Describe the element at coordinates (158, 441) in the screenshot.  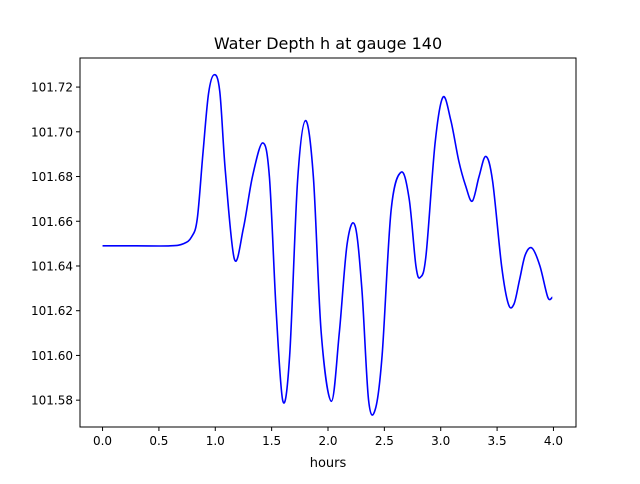
I see `x-tick-label: 0.5` at that location.